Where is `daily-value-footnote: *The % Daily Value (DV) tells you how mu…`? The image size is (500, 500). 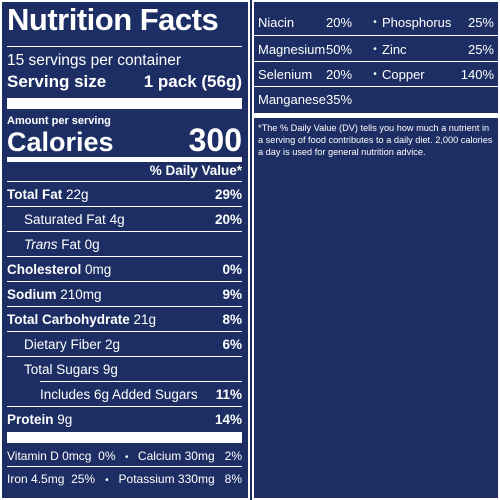
daily-value-footnote: *The % Daily Value (DV) tells you how mu… is located at coordinates (375, 140).